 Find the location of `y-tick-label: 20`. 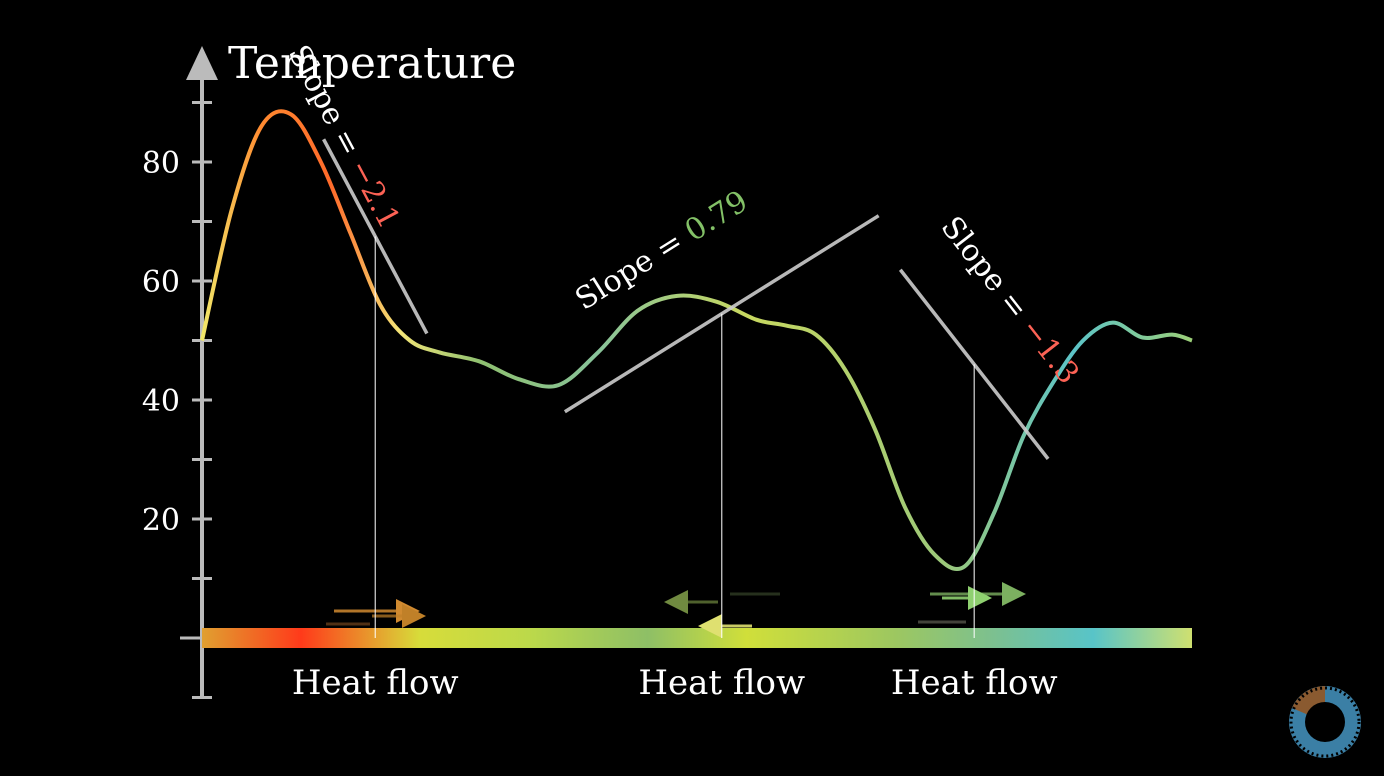

y-tick-label: 20 is located at coordinates (161, 520).